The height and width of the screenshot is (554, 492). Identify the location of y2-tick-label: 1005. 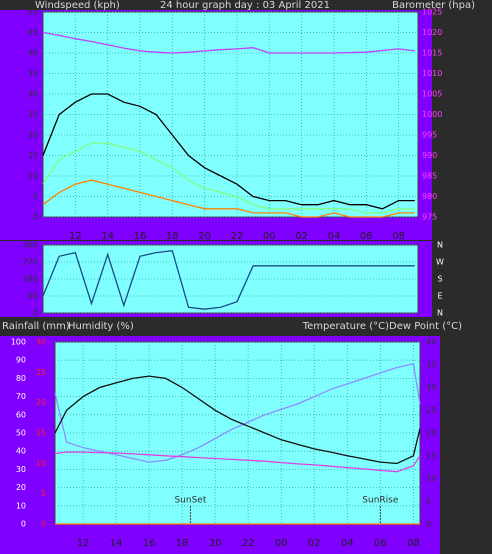
(432, 94).